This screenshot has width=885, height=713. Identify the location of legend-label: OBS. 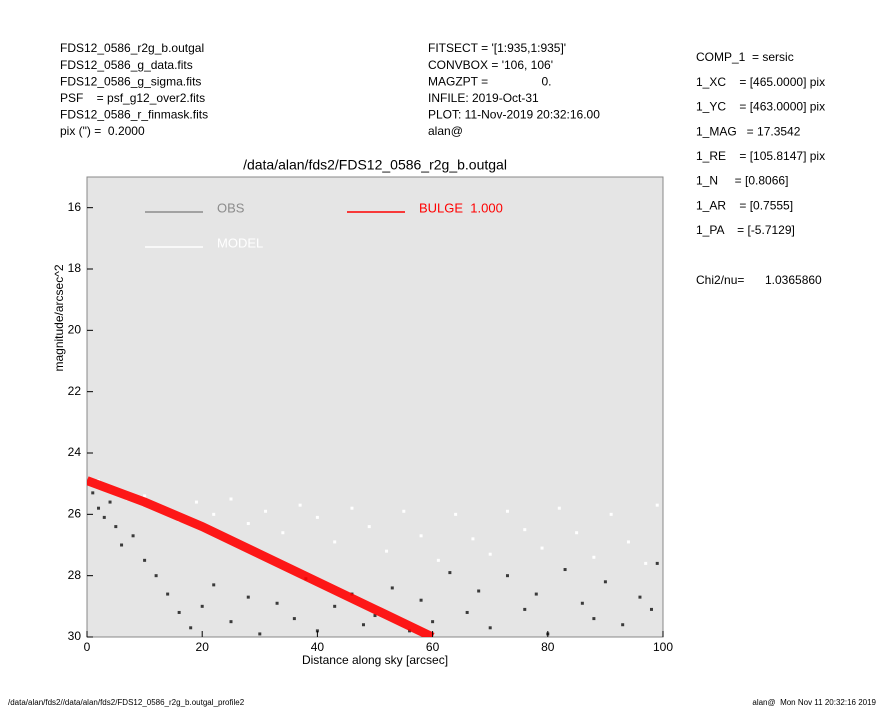
(231, 207).